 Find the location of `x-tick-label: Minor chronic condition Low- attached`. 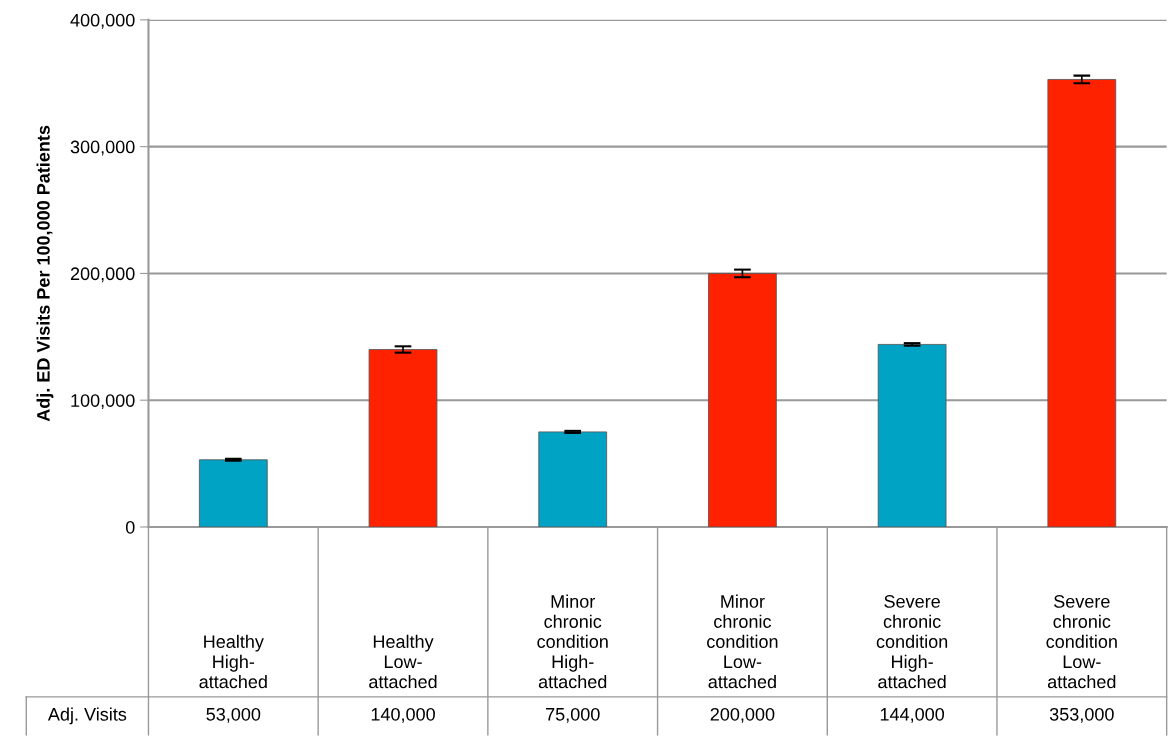

x-tick-label: Minor chronic condition Low- attached is located at coordinates (742, 641).